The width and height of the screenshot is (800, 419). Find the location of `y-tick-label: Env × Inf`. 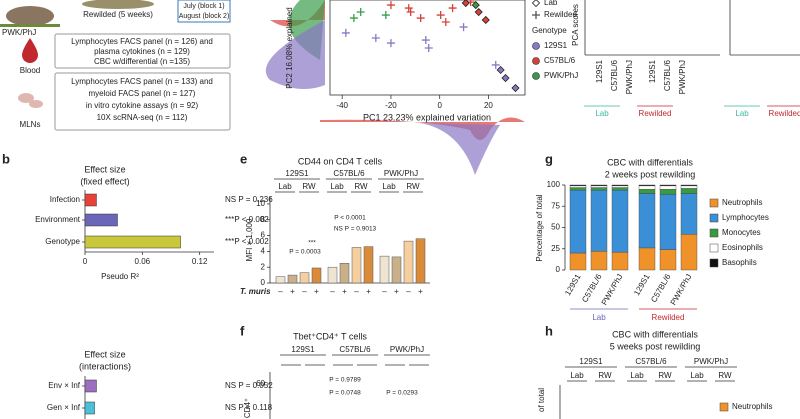

y-tick-label: Env × Inf is located at coordinates (64, 385).